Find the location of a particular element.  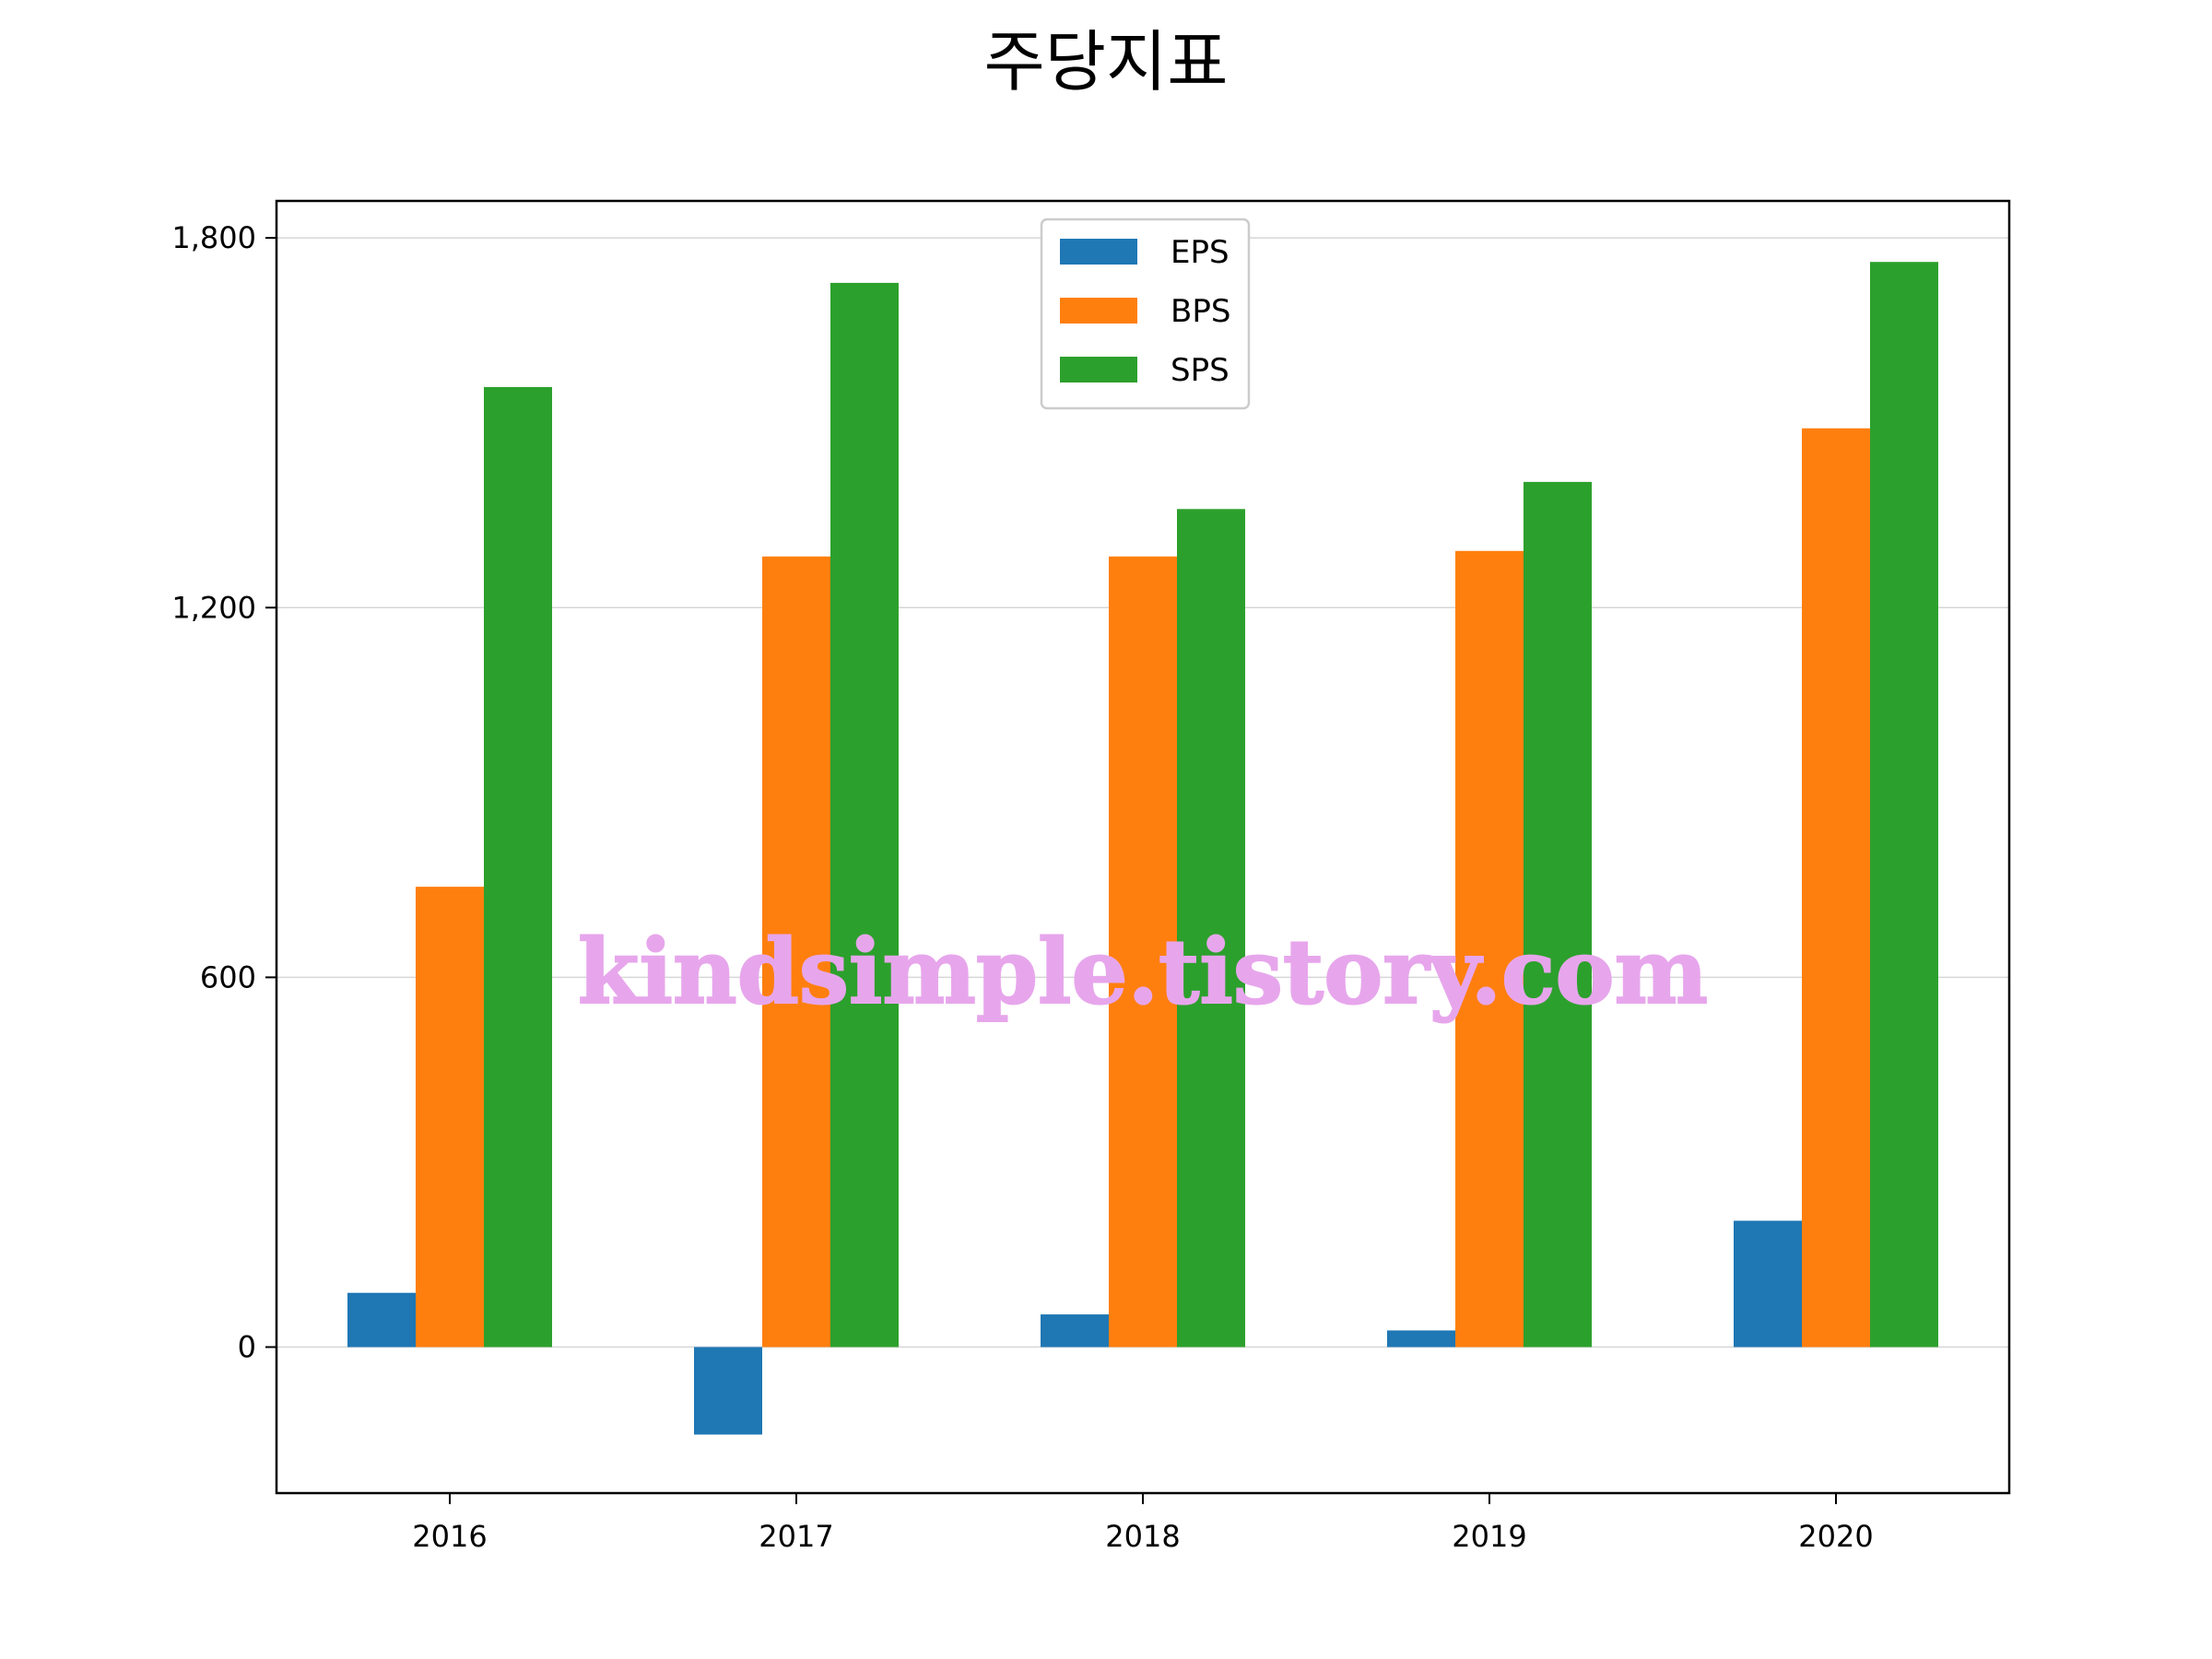

y-tick-label: 1,200 is located at coordinates (213, 607).